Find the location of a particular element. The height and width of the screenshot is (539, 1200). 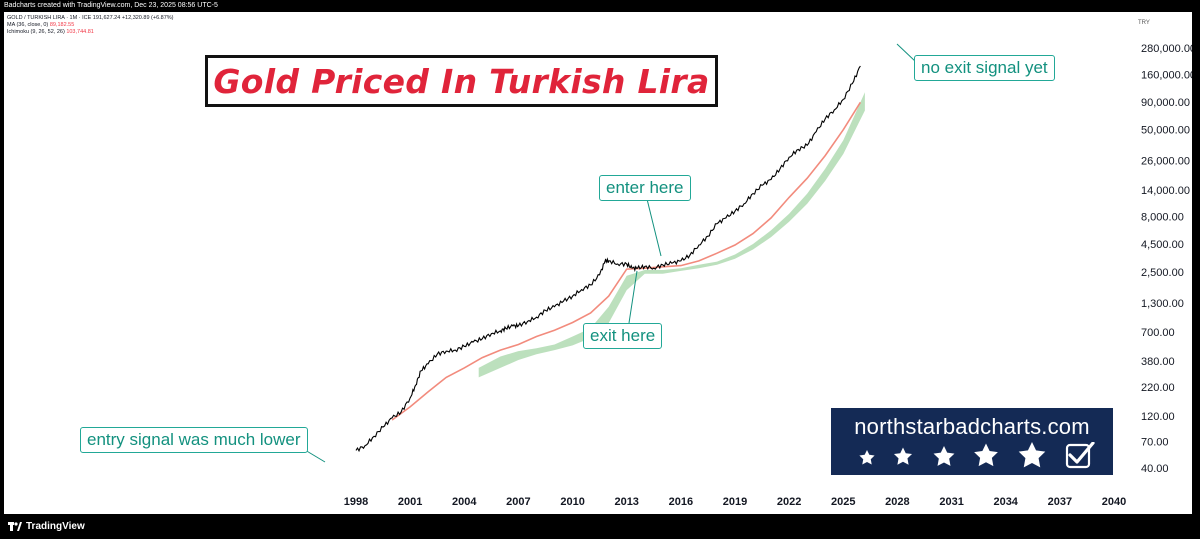

legend-ma-value: 89,182.55 is located at coordinates (62, 25).